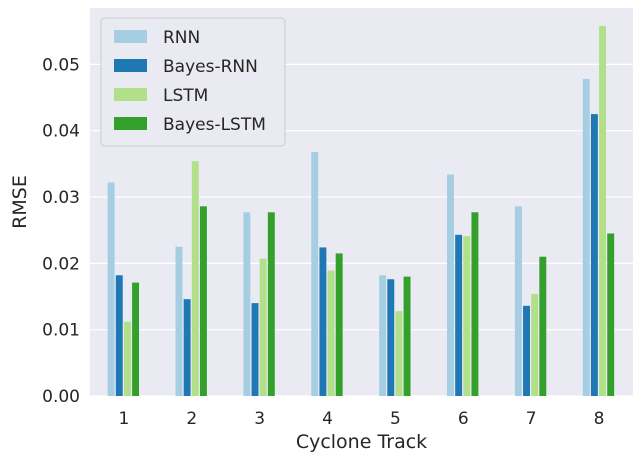  I want to click on y-tick-label: 0.01, so click(61, 331).